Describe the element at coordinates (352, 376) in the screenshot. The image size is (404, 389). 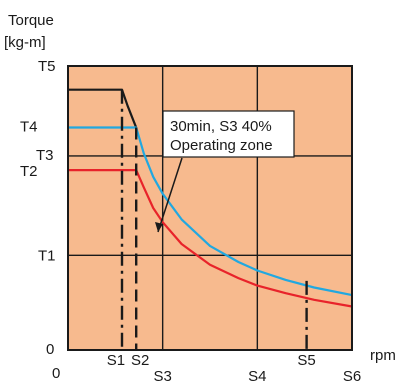
I see `x-tick-s6: S6` at that location.